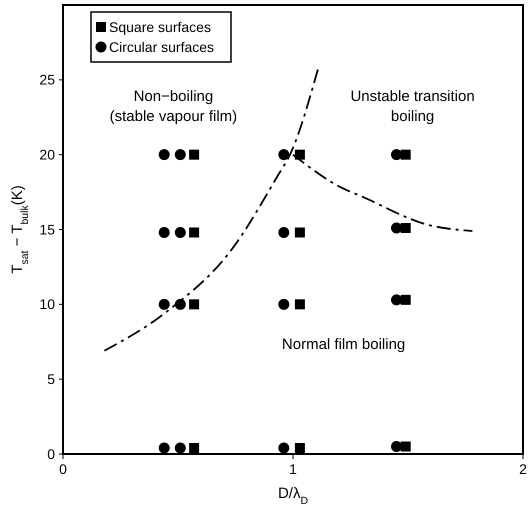  What do you see at coordinates (51, 379) in the screenshot?
I see `y-tick-label: 5` at bounding box center [51, 379].